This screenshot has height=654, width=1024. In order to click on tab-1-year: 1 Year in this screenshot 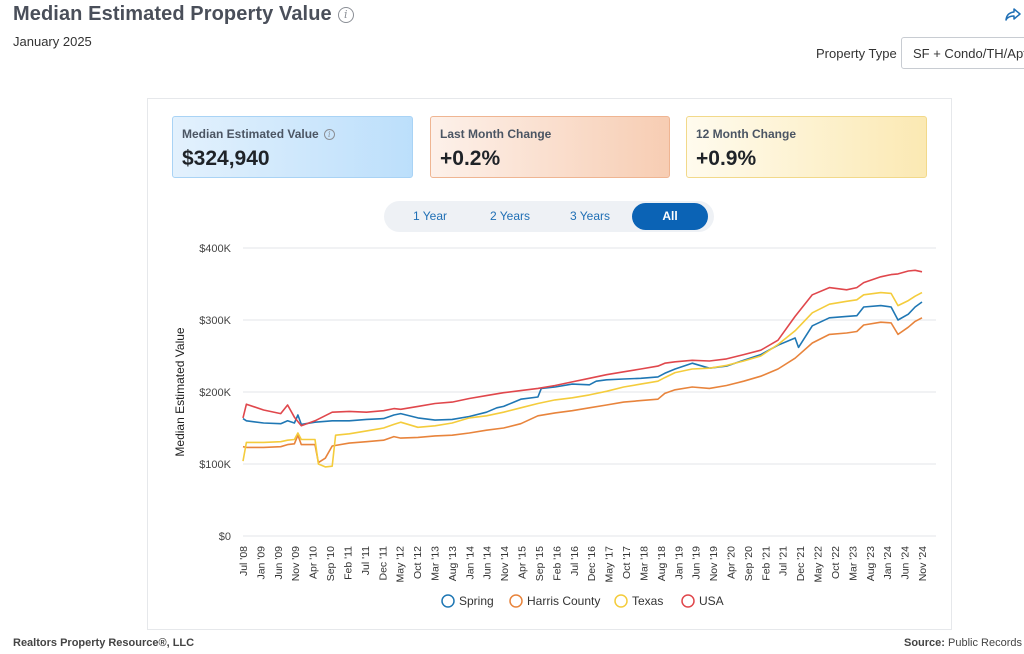, I will do `click(430, 216)`.